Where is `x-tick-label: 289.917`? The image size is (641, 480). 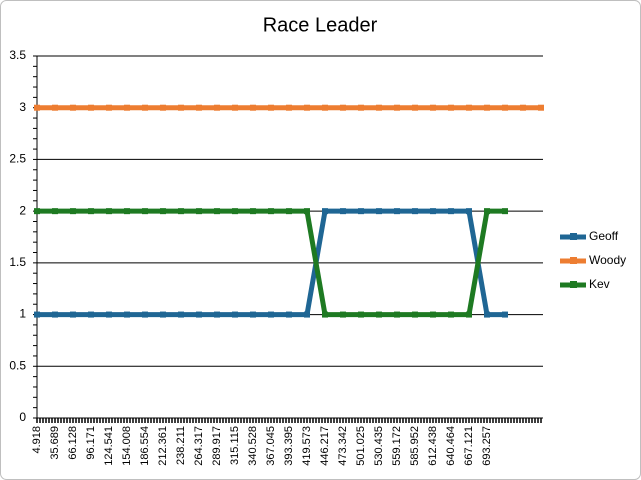 x-tick-label: 289.917 is located at coordinates (217, 446).